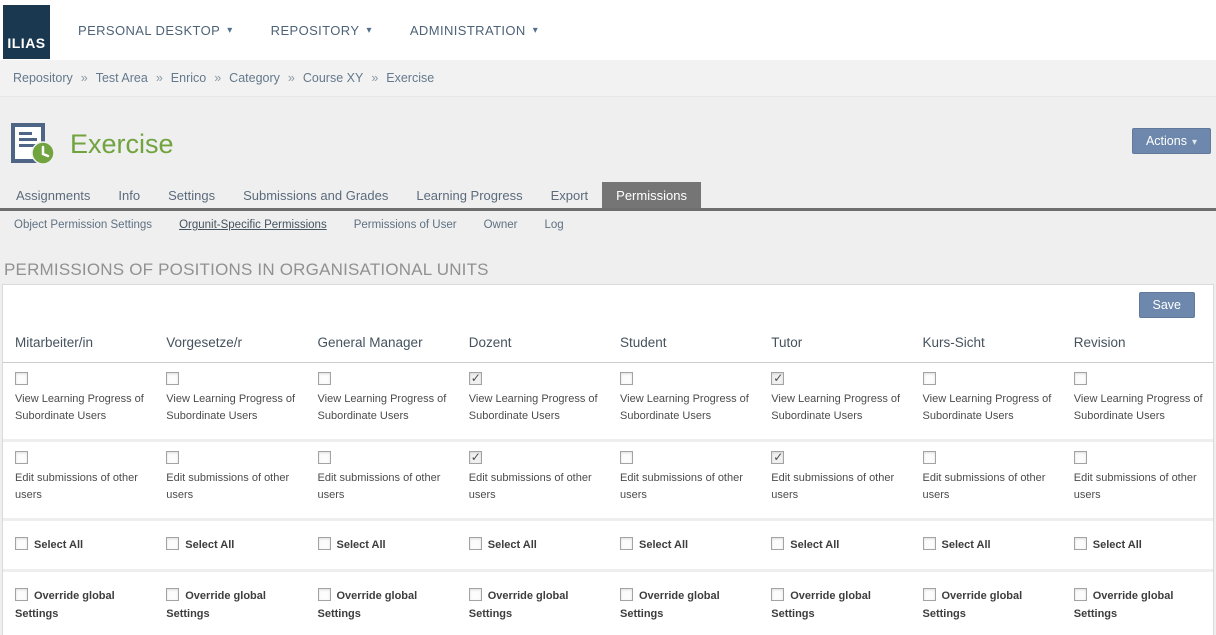 This screenshot has width=1216, height=635. What do you see at coordinates (1171, 141) in the screenshot?
I see `actions-button: Actions ▾` at bounding box center [1171, 141].